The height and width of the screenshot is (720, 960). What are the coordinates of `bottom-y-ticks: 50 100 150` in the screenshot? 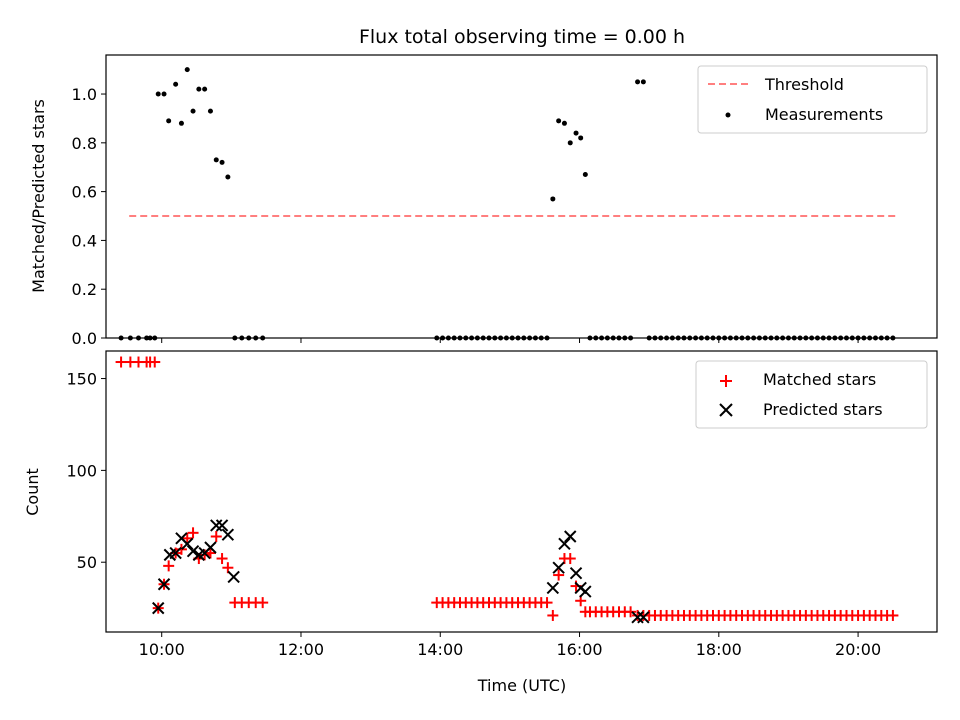 It's located at (86, 471).